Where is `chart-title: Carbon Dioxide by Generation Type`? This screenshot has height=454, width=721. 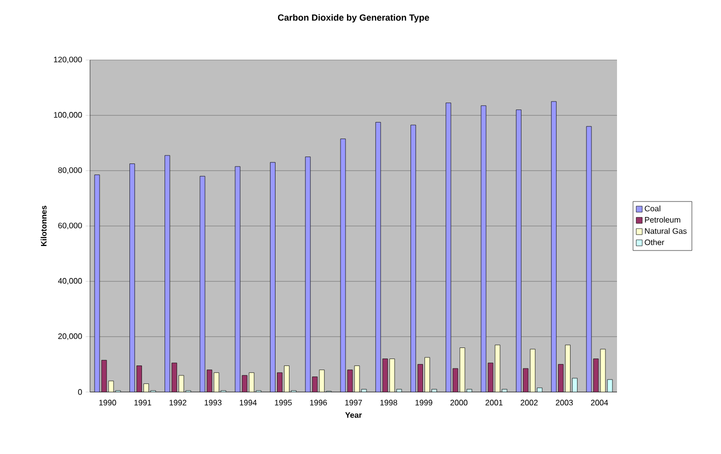
chart-title: Carbon Dioxide by Generation Type is located at coordinates (354, 18).